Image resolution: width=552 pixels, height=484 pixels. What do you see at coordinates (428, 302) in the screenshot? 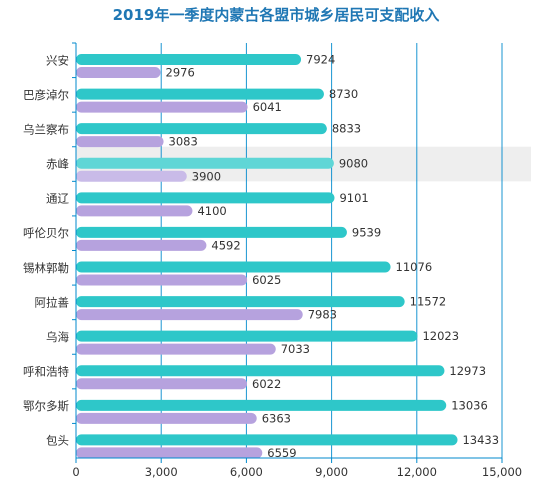
I see `data-label: 11572` at bounding box center [428, 302].